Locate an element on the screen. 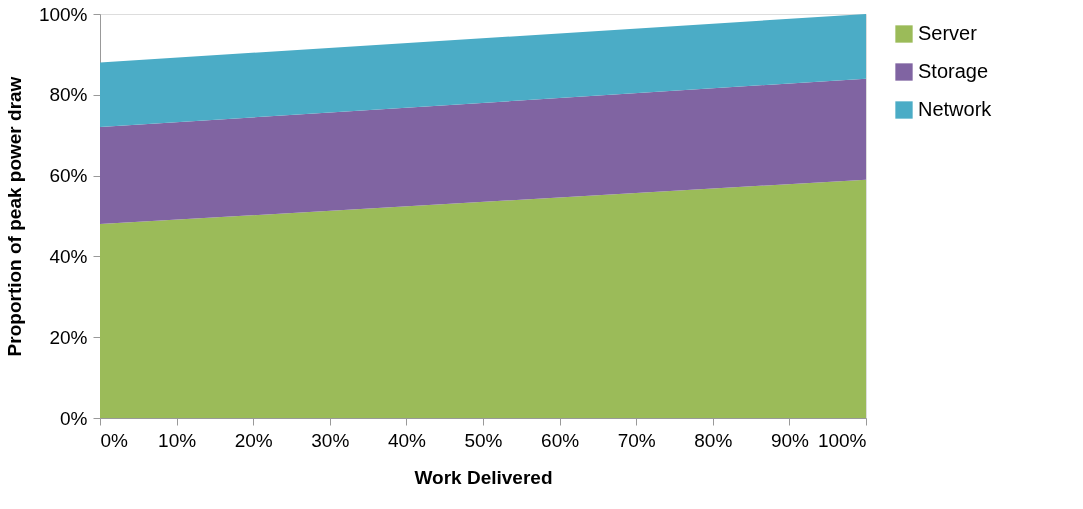 The image size is (1083, 509). x-tick-label: 10% is located at coordinates (177, 440).